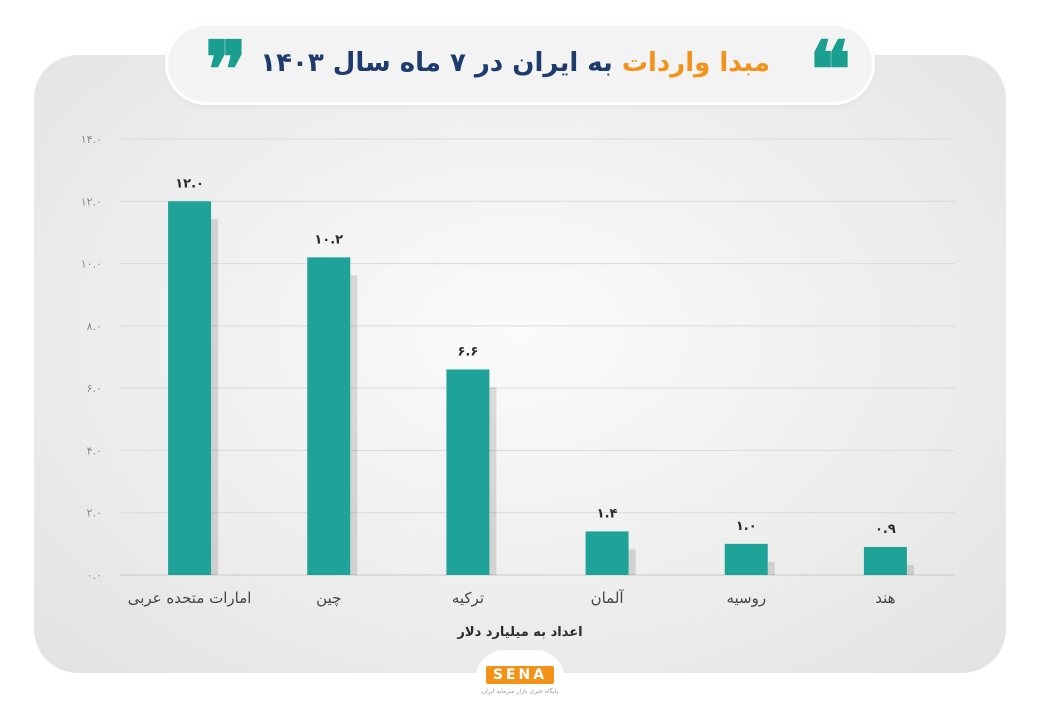 The width and height of the screenshot is (1040, 720). What do you see at coordinates (94, 326) in the screenshot?
I see `y-tick-label: ۸.۰` at bounding box center [94, 326].